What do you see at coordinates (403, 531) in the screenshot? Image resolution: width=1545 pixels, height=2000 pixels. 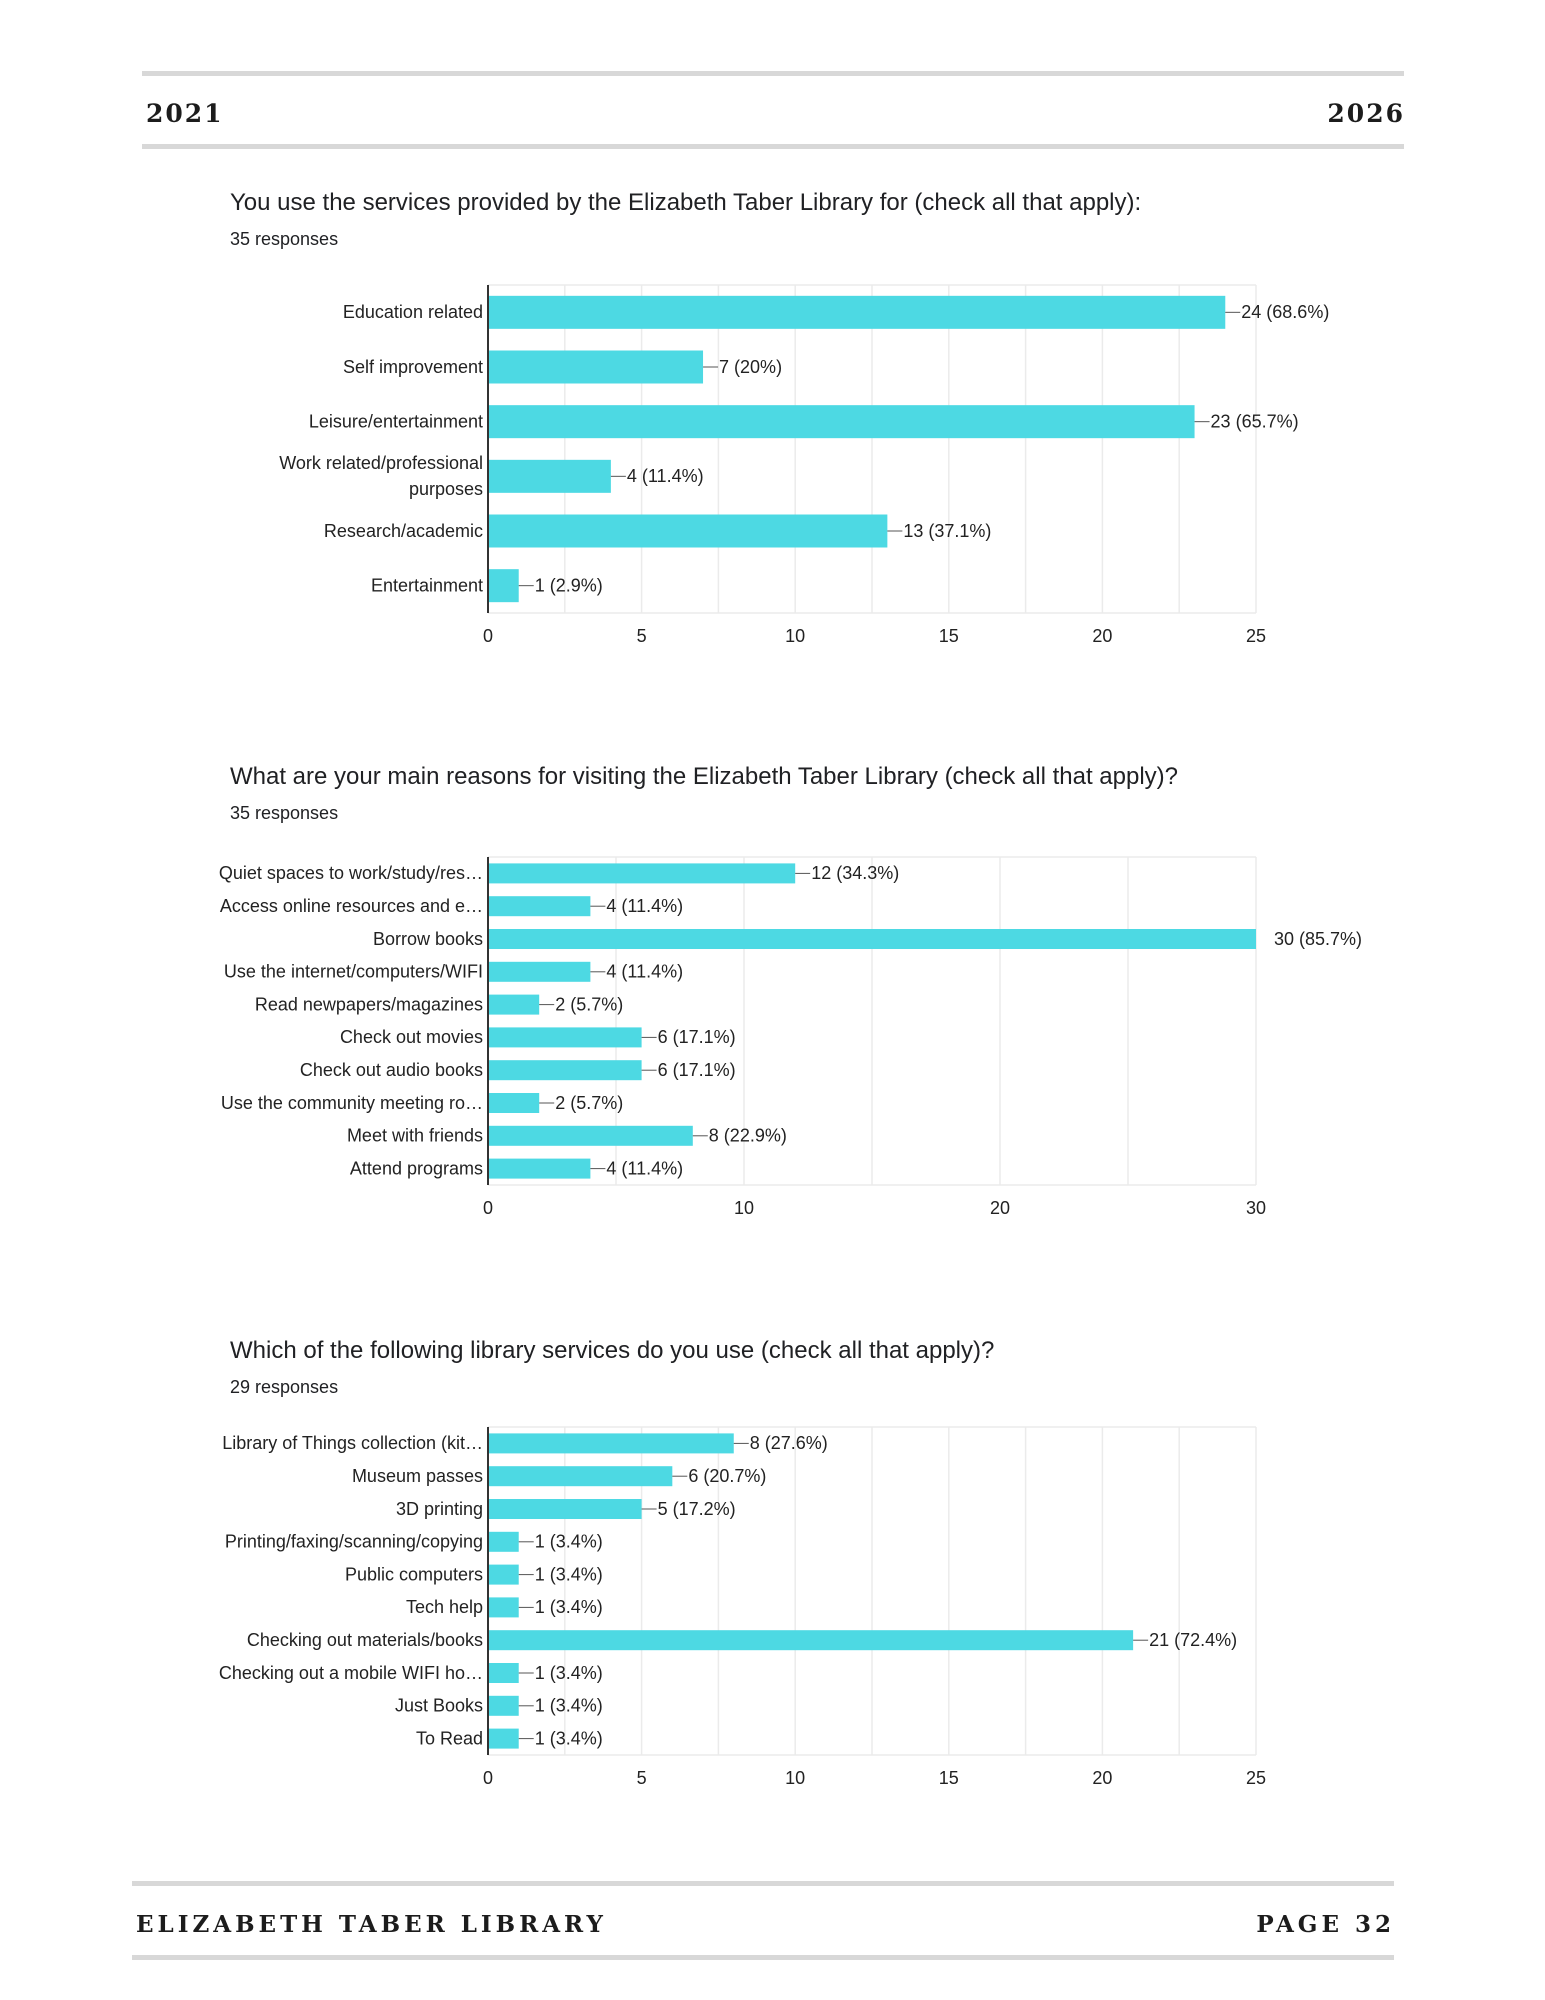 I see `category-label: Research/academic` at bounding box center [403, 531].